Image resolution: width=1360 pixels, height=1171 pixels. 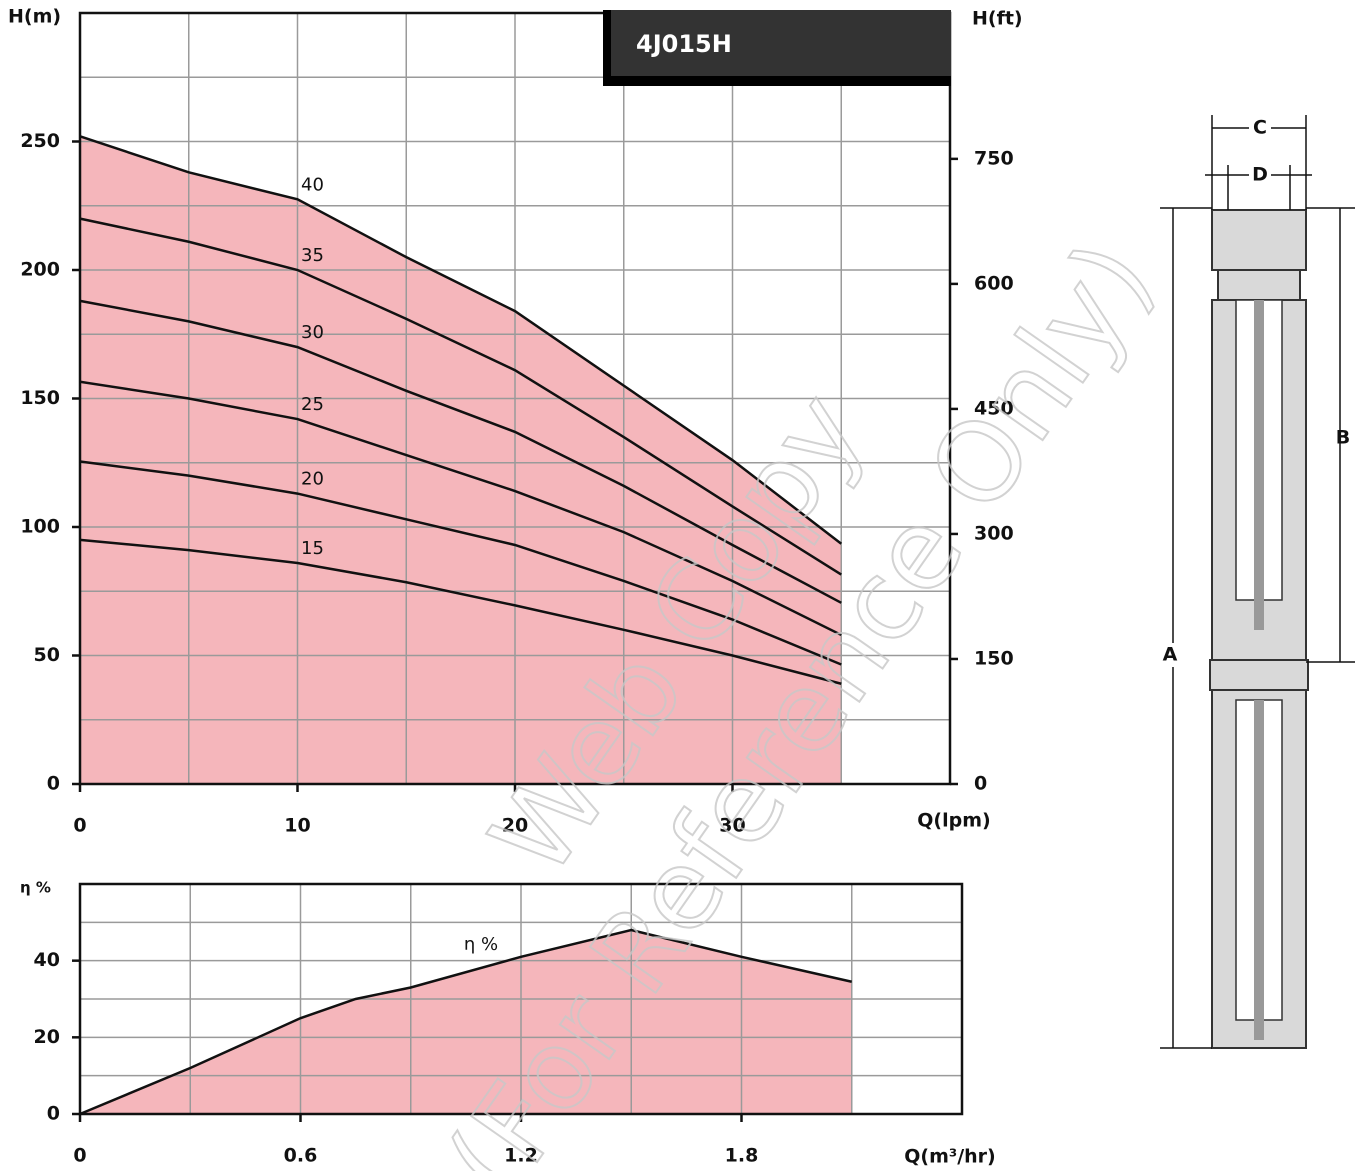 I want to click on dim-c-gap, so click(x=1260, y=128).